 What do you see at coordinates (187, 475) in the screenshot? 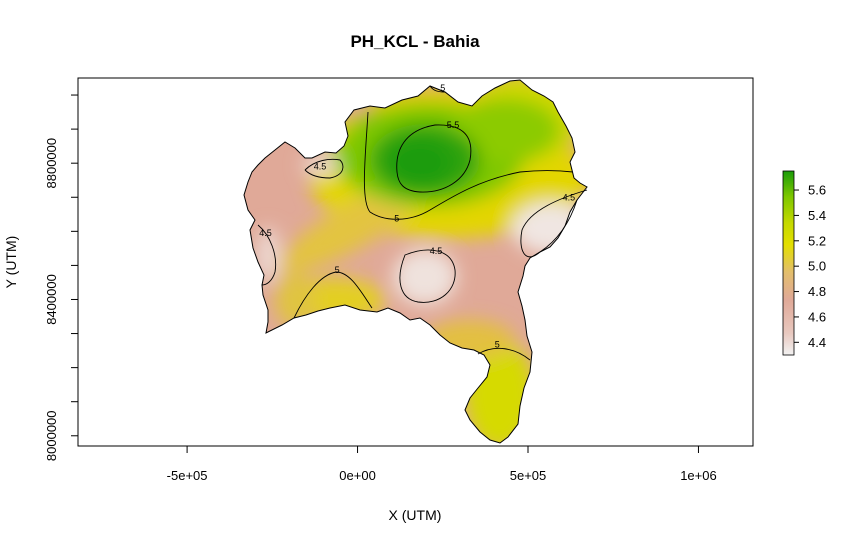
I see `x-tick-label: -5e+05` at bounding box center [187, 475].